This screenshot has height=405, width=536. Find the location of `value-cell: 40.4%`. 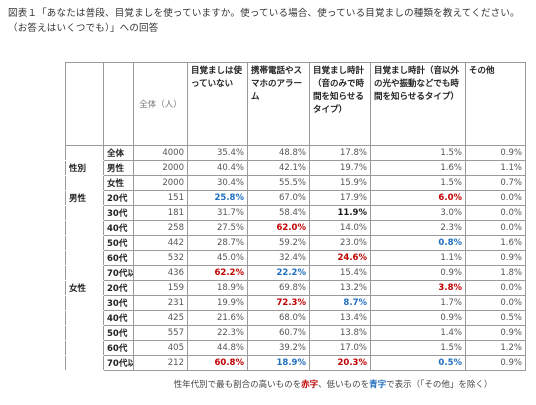

value-cell: 40.4% is located at coordinates (217, 168).